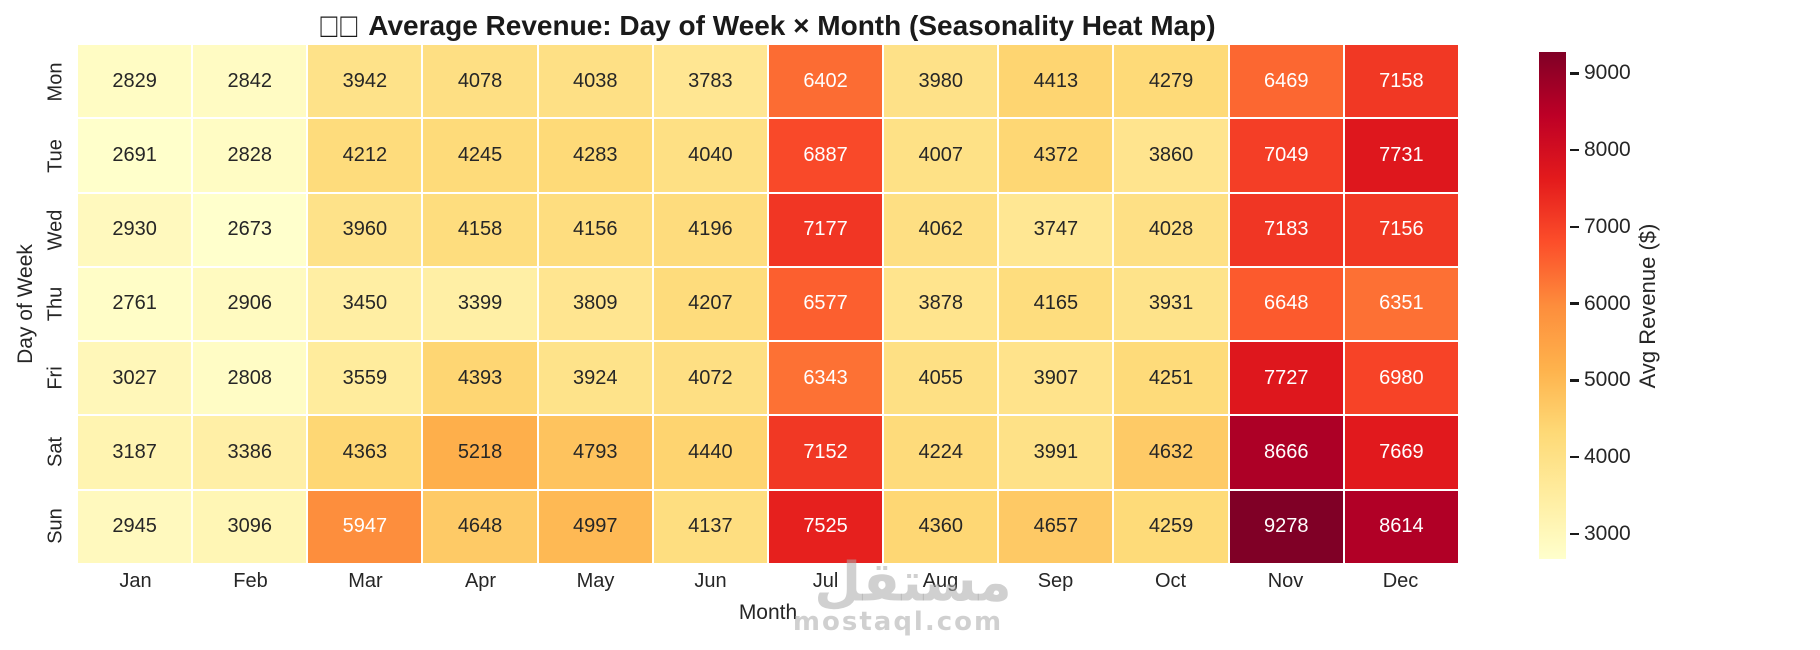  What do you see at coordinates (1056, 452) in the screenshot?
I see `heatmap-cell: 3991` at bounding box center [1056, 452].